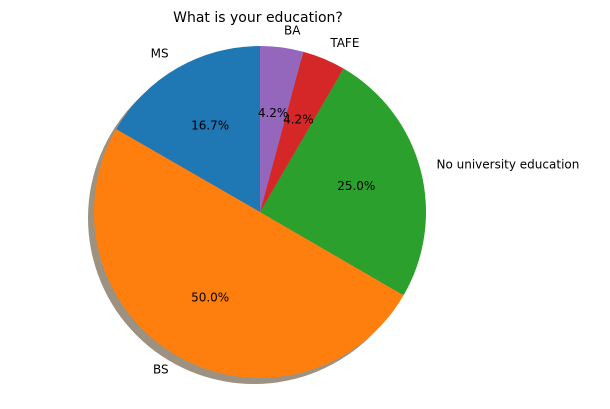 This screenshot has height=409, width=610. I want to click on slice-ba, so click(282, 129).